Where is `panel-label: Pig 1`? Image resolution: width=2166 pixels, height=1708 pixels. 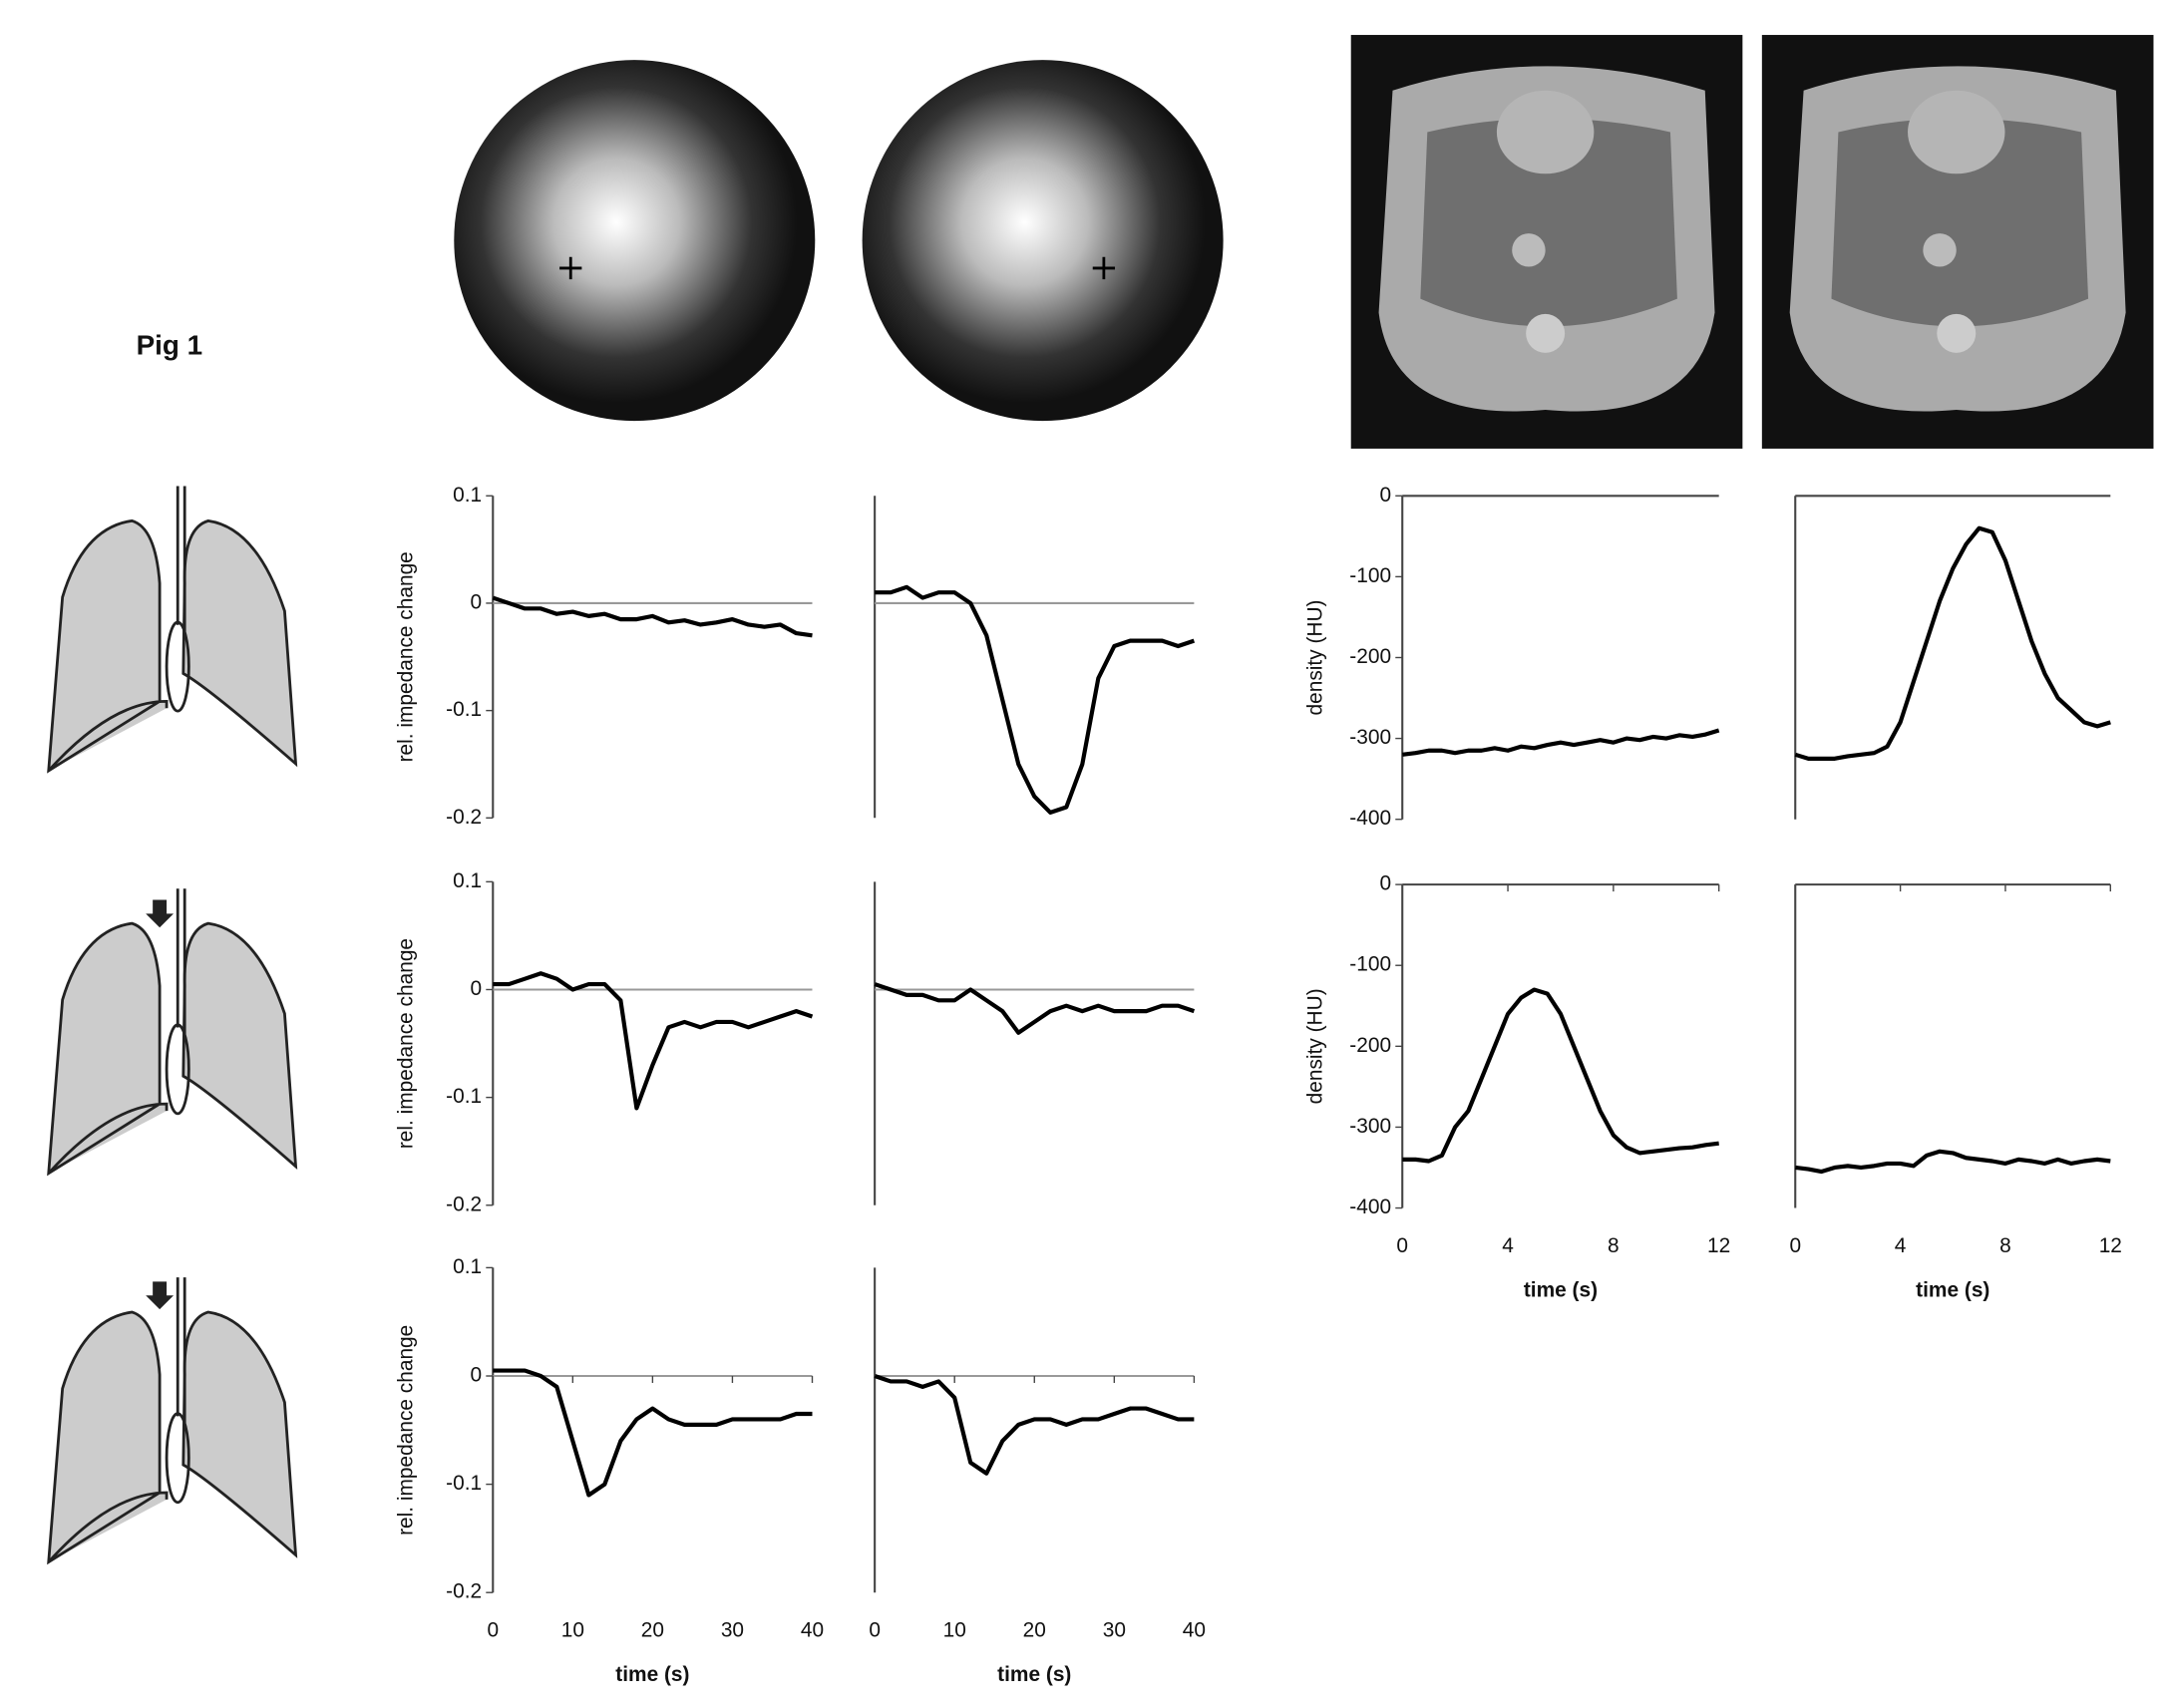
panel-label: Pig 1 is located at coordinates (170, 346).